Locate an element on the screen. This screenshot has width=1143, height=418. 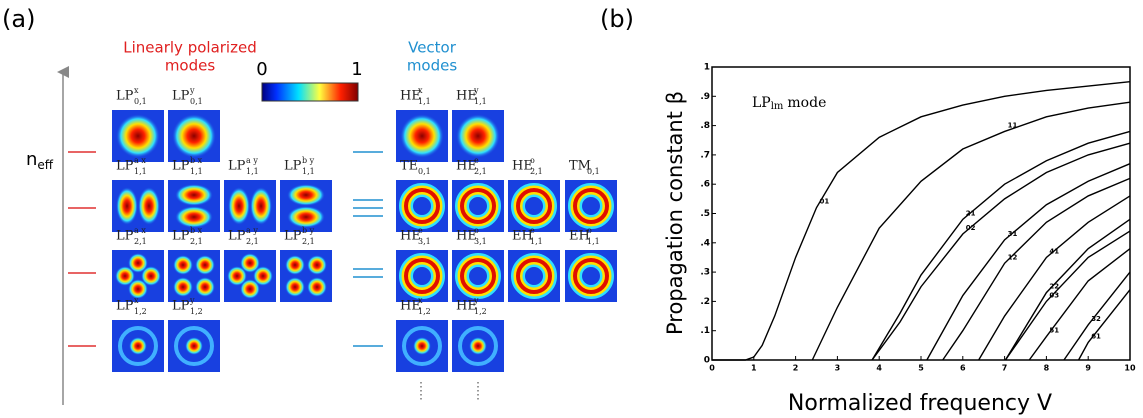
mode-bg is located at coordinates (306, 276).